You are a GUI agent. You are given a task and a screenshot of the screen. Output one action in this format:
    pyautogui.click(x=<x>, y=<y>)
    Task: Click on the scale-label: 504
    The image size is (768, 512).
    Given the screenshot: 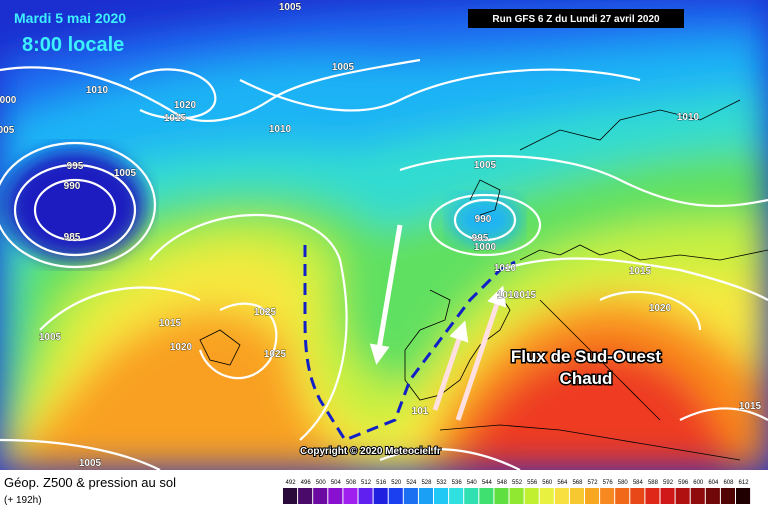 What is the action you would take?
    pyautogui.click(x=336, y=483)
    